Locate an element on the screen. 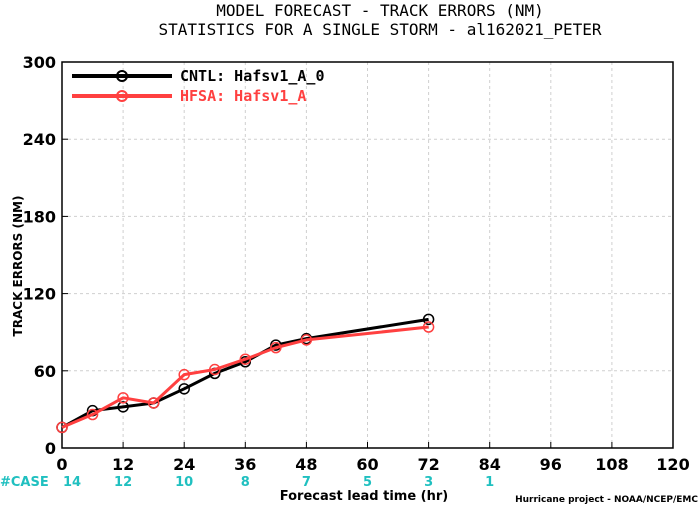 This screenshot has width=700, height=506. x-tick-label: 96 is located at coordinates (551, 464).